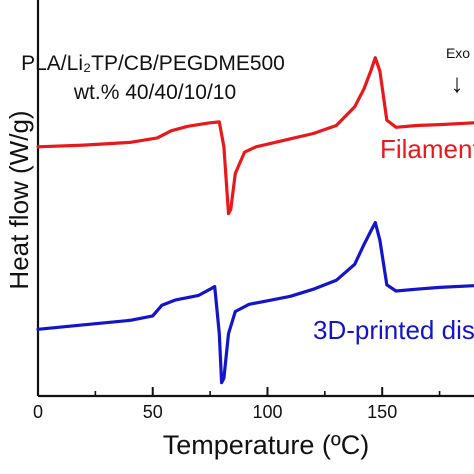 The image size is (474, 474). What do you see at coordinates (393, 330) in the screenshot?
I see `series-label-disc: 3D-printed disc` at bounding box center [393, 330].